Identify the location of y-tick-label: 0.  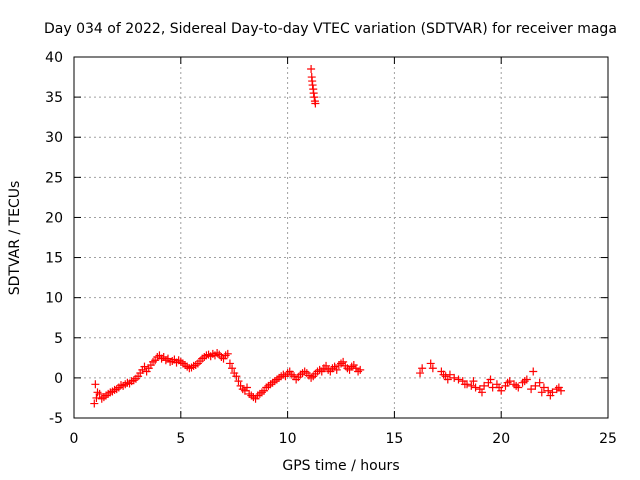
(58, 379).